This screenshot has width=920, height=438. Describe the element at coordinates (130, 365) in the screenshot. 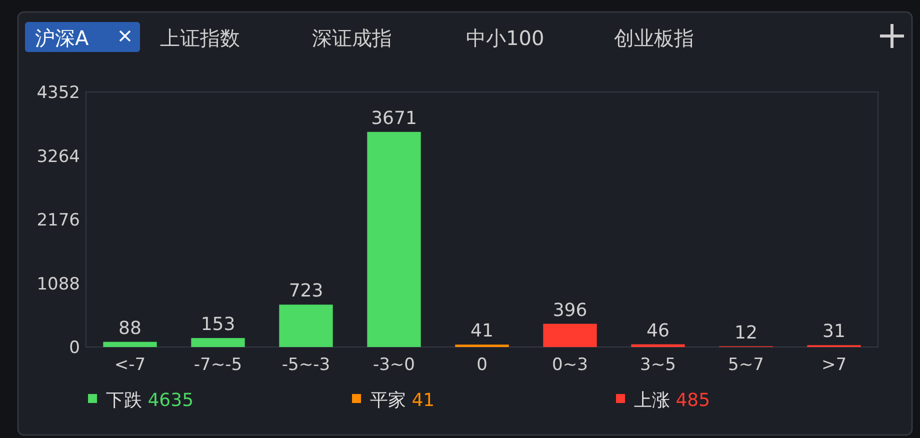

I see `x-tick-label: <-7` at that location.